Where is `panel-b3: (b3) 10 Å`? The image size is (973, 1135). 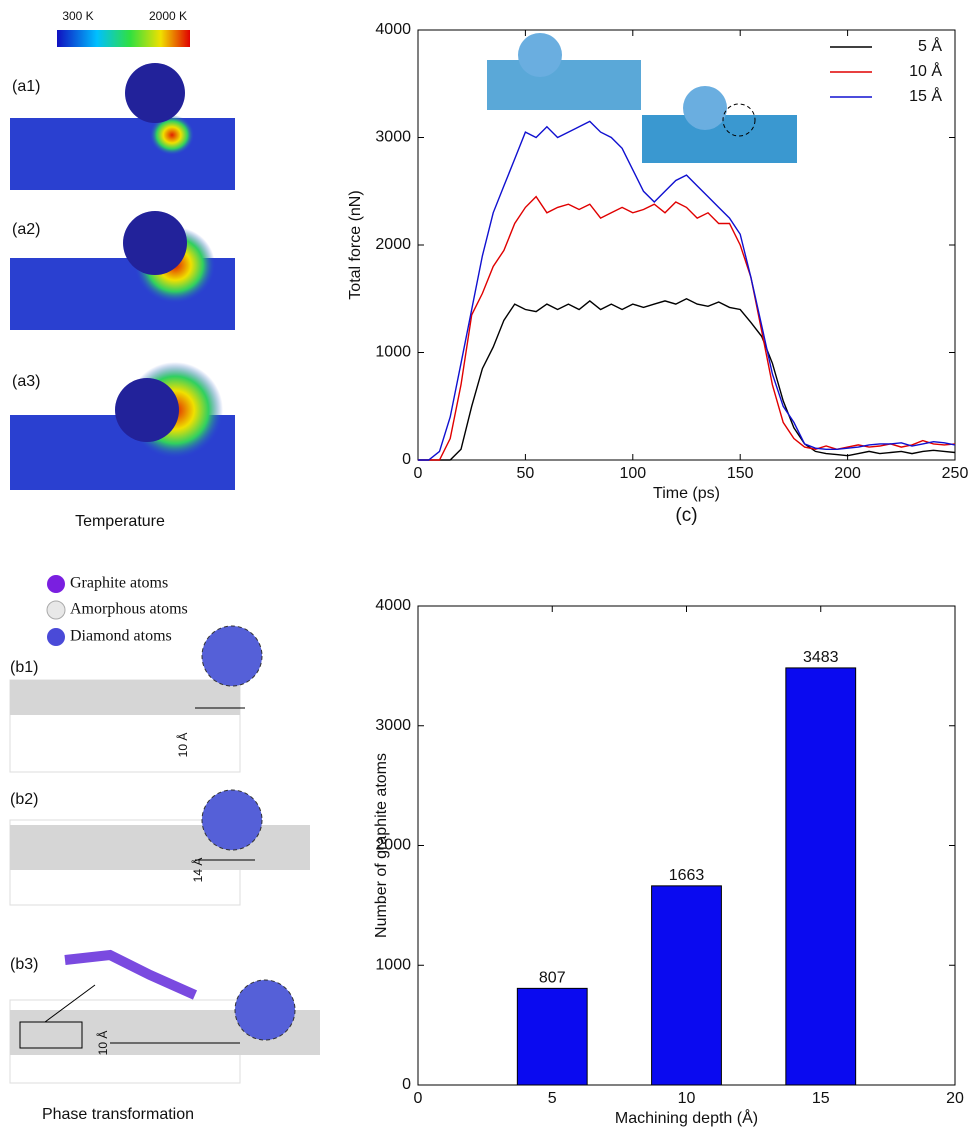
panel-b3: (b3) 10 Å is located at coordinates (164, 1016).